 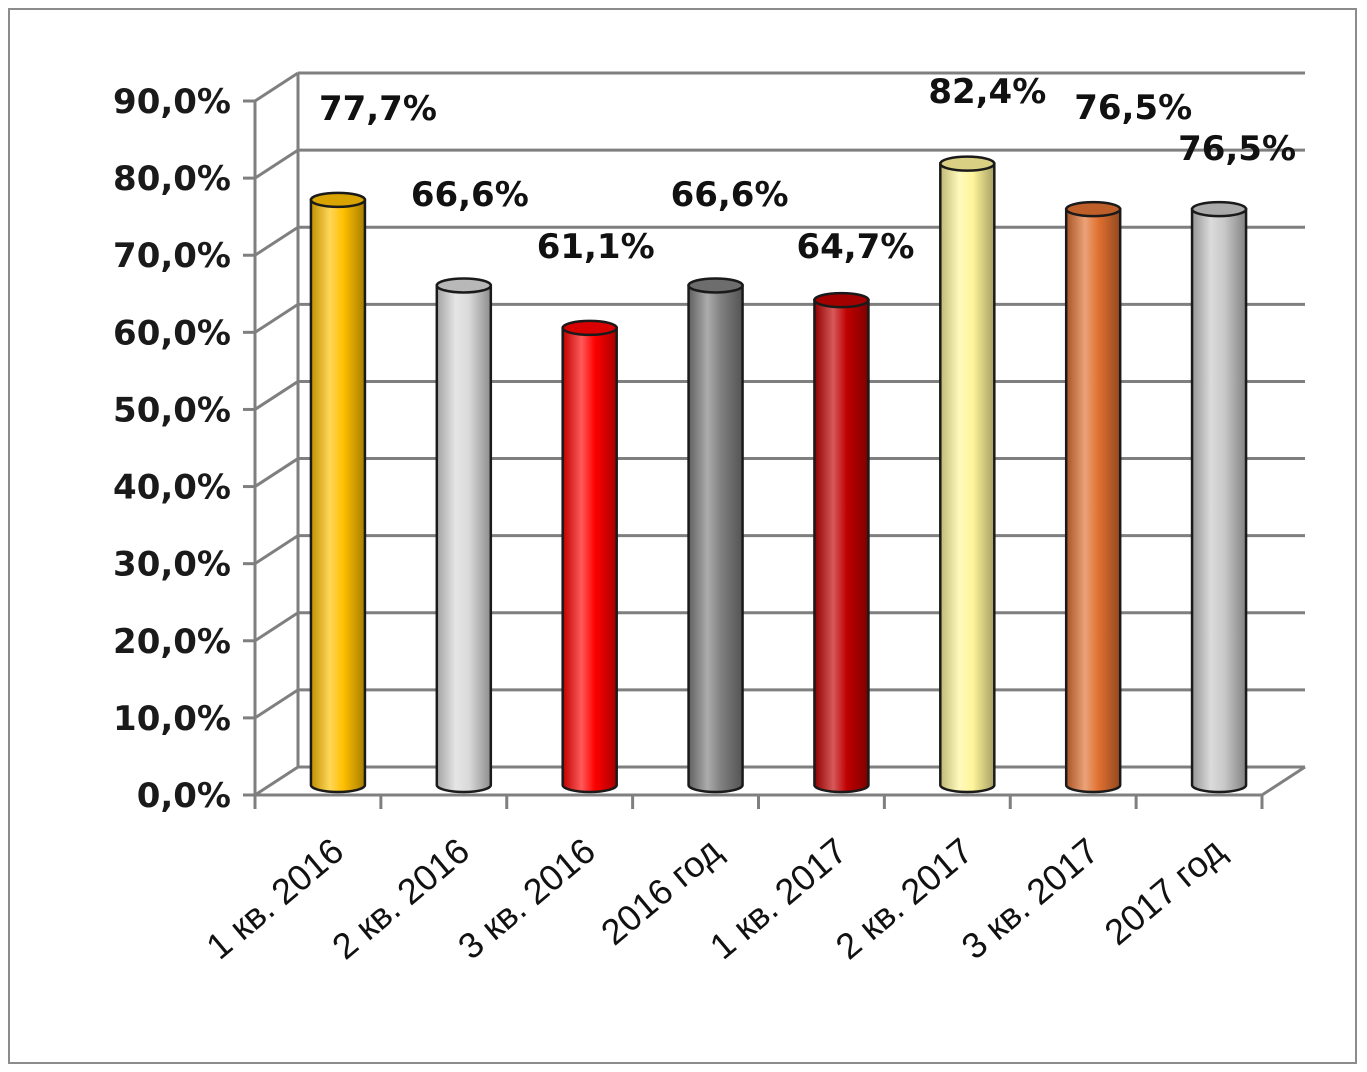 What do you see at coordinates (1030, 898) in the screenshot?
I see `x-tick-label: 3 кв. 2017` at bounding box center [1030, 898].